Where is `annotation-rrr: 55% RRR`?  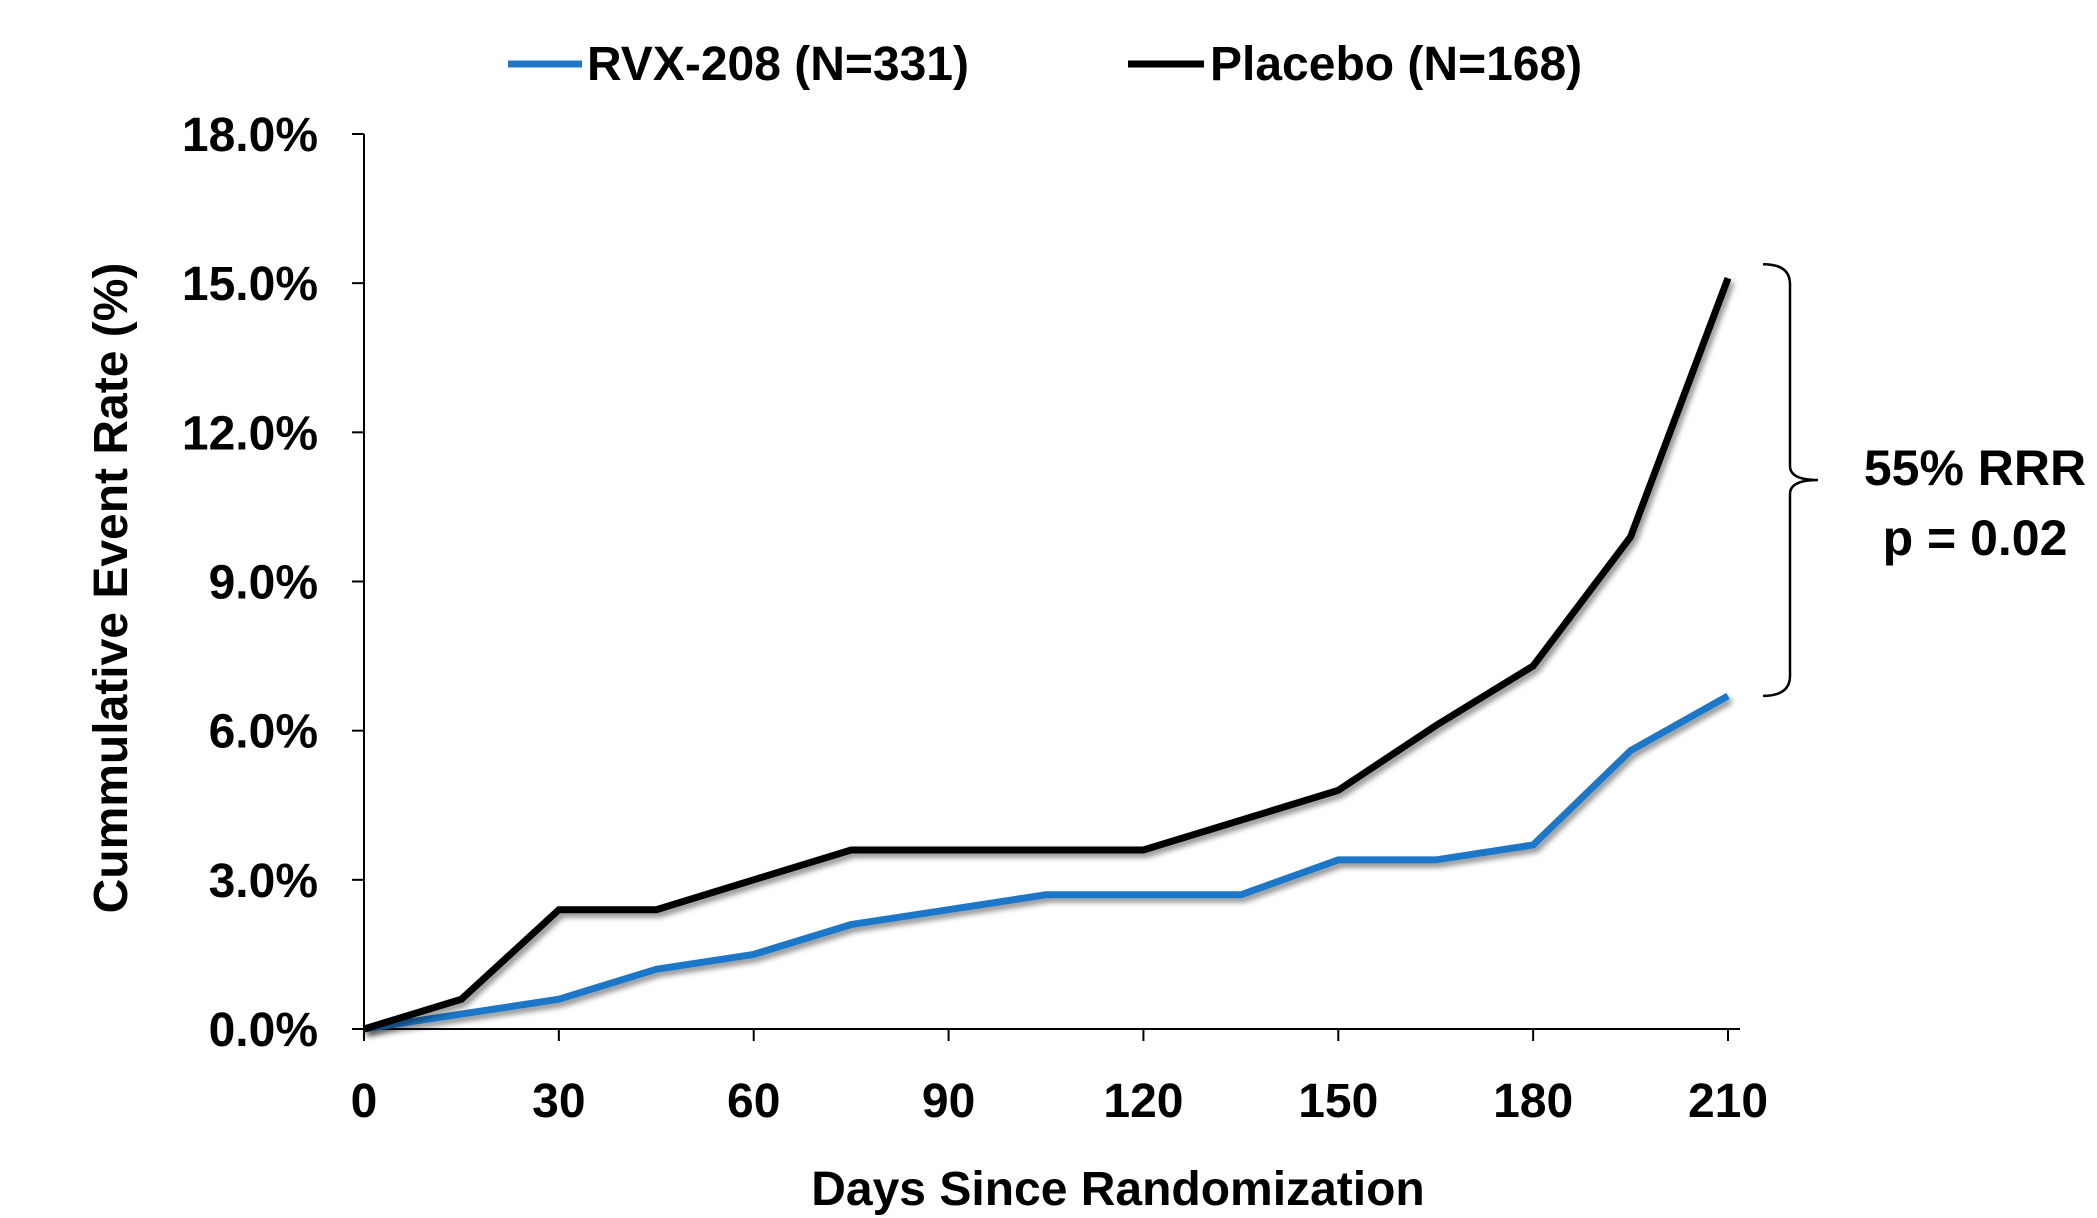
annotation-rrr: 55% RRR is located at coordinates (1975, 468).